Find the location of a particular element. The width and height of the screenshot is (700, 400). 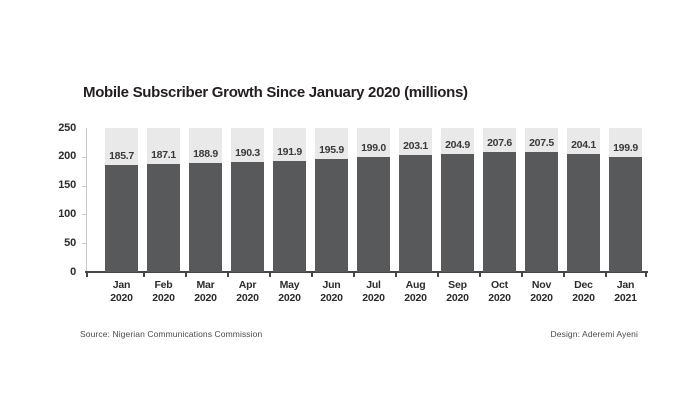

y-axis-label: 100 is located at coordinates (67, 213).